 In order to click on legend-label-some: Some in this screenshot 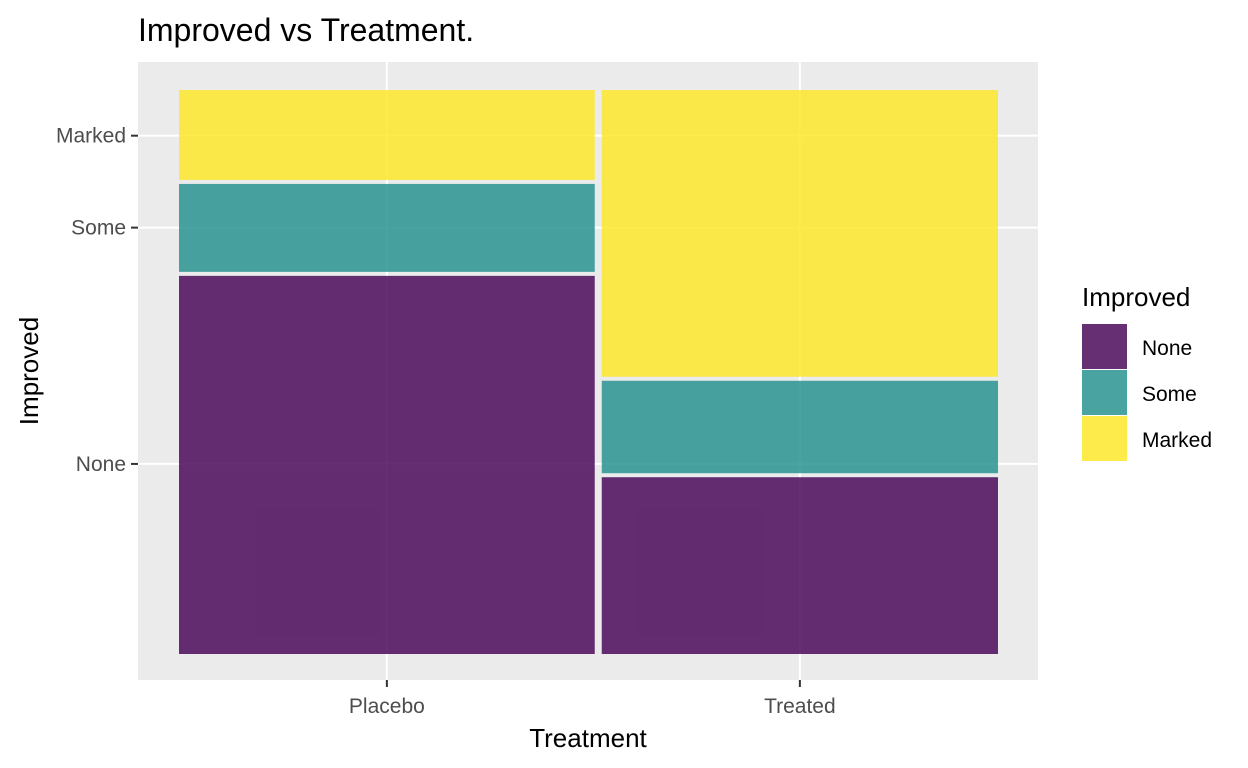, I will do `click(1169, 394)`.